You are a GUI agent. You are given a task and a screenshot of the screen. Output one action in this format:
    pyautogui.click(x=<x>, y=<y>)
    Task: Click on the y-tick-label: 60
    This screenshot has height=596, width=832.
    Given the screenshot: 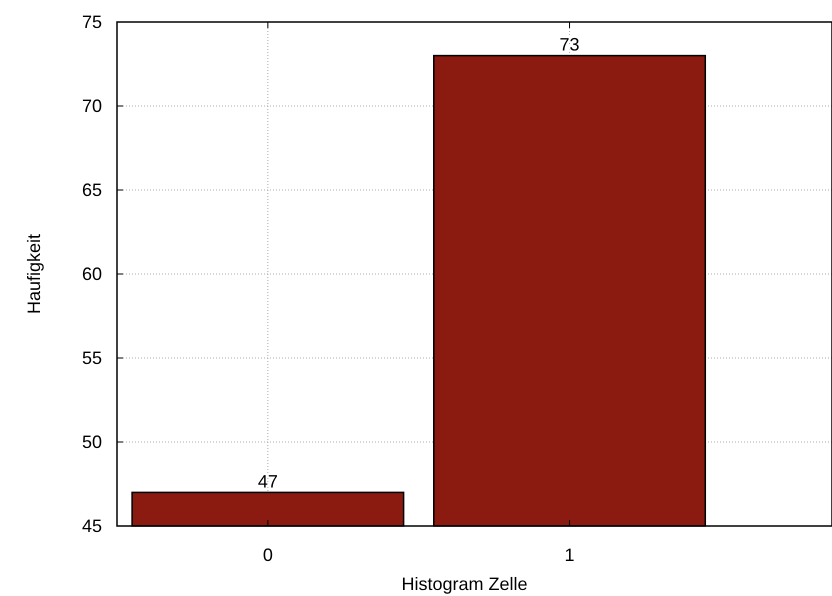 What is the action you would take?
    pyautogui.click(x=92, y=274)
    